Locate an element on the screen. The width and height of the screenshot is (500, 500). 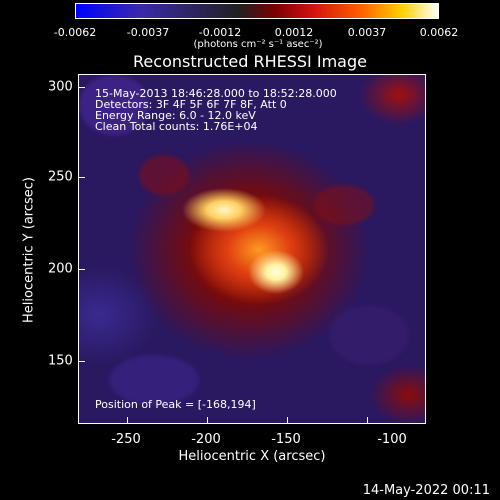
colorbar is located at coordinates (257, 11).